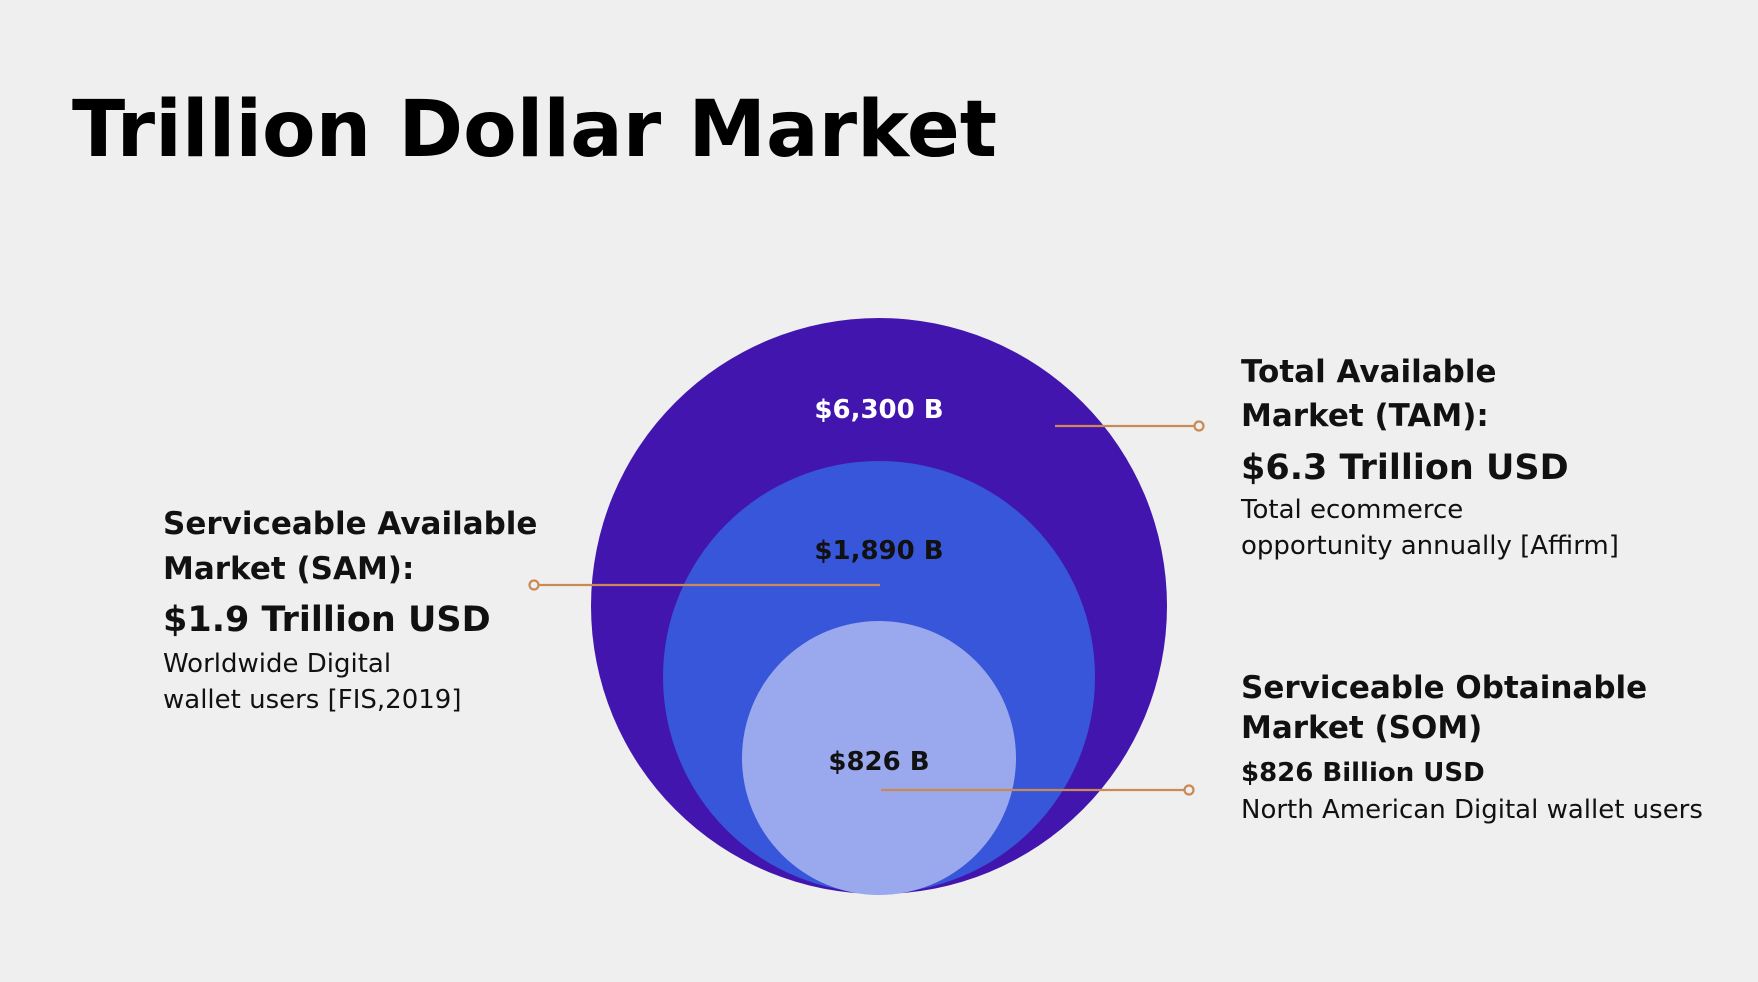  Describe the element at coordinates (1361, 728) in the screenshot. I see `callout-heading: Market (SOM)` at that location.